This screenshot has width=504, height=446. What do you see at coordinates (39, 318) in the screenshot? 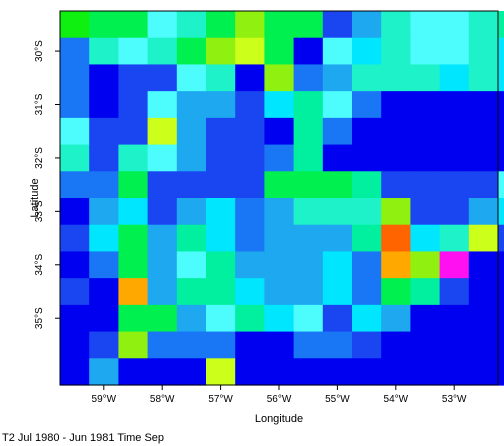
I see `y-tick-label: 35°S` at bounding box center [39, 318].